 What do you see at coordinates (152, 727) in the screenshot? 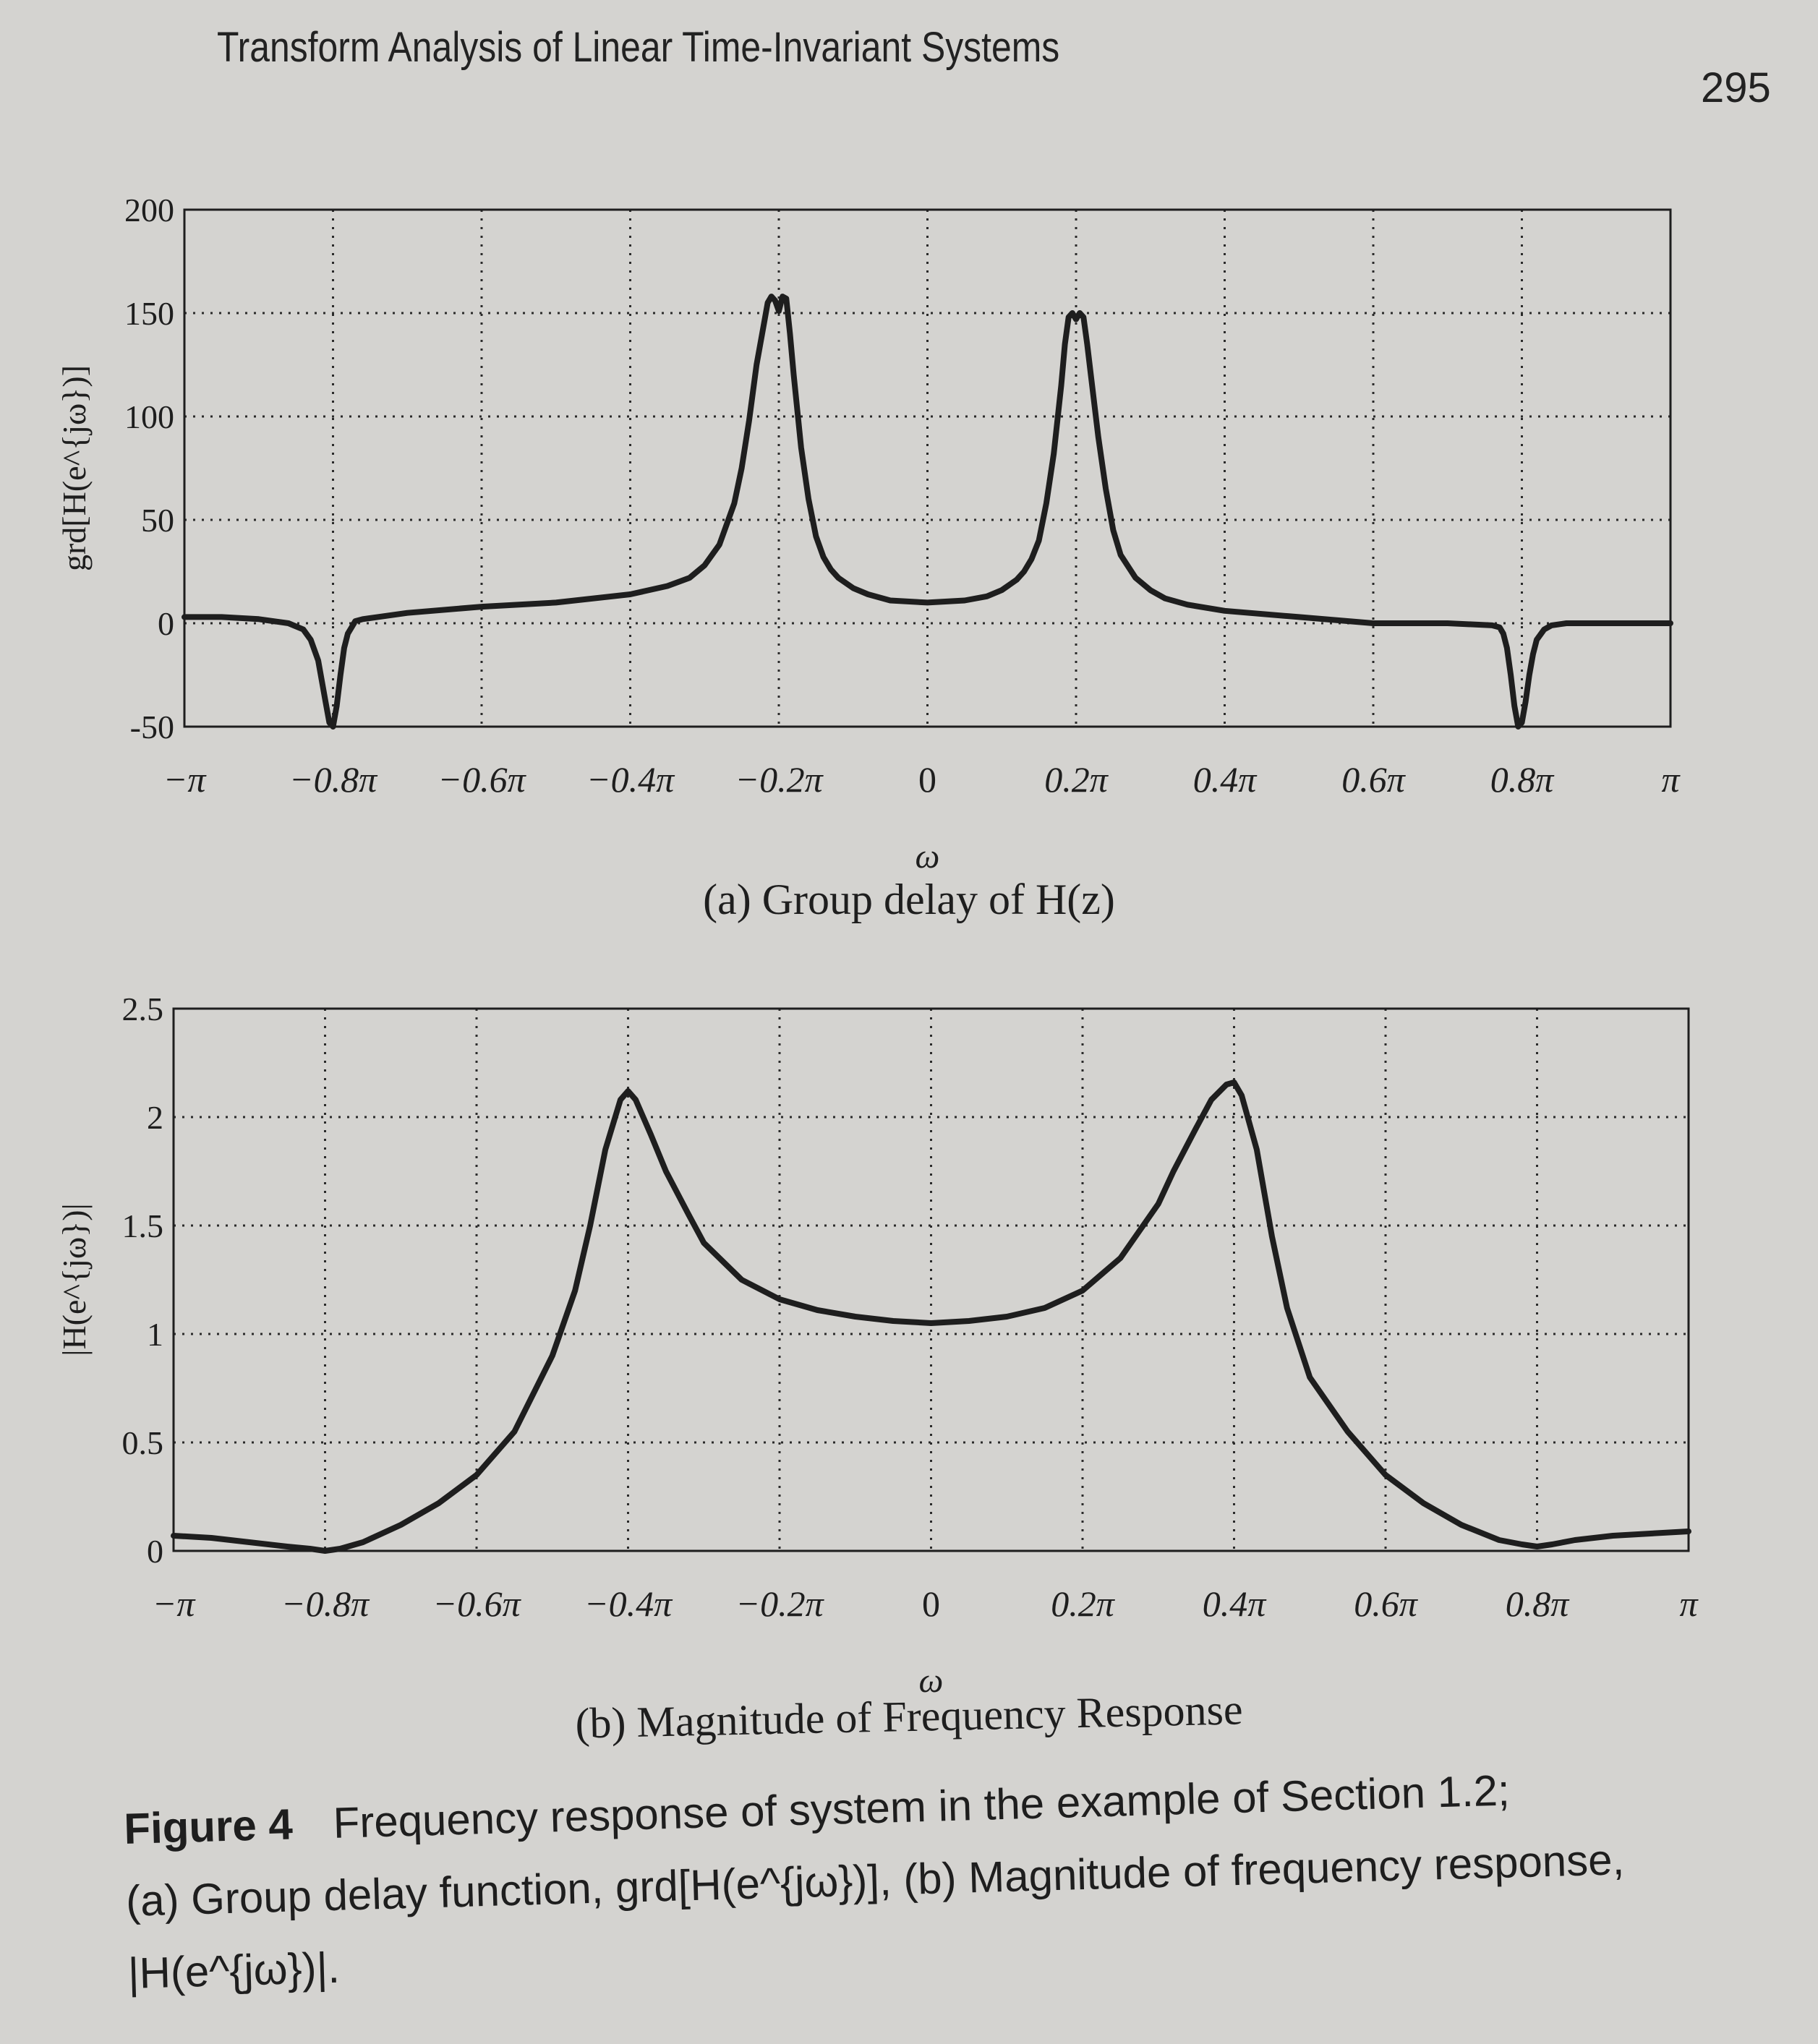
I see `y-tick-label: -50` at bounding box center [152, 727].